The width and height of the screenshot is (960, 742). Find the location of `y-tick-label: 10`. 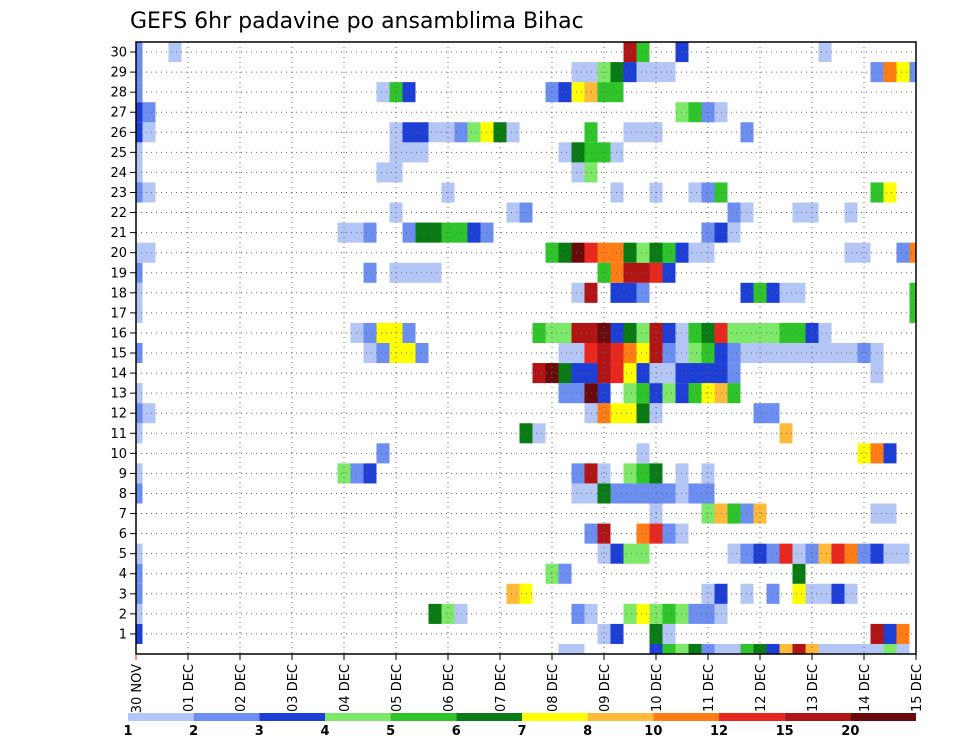

y-tick-label: 10 is located at coordinates (118, 454).